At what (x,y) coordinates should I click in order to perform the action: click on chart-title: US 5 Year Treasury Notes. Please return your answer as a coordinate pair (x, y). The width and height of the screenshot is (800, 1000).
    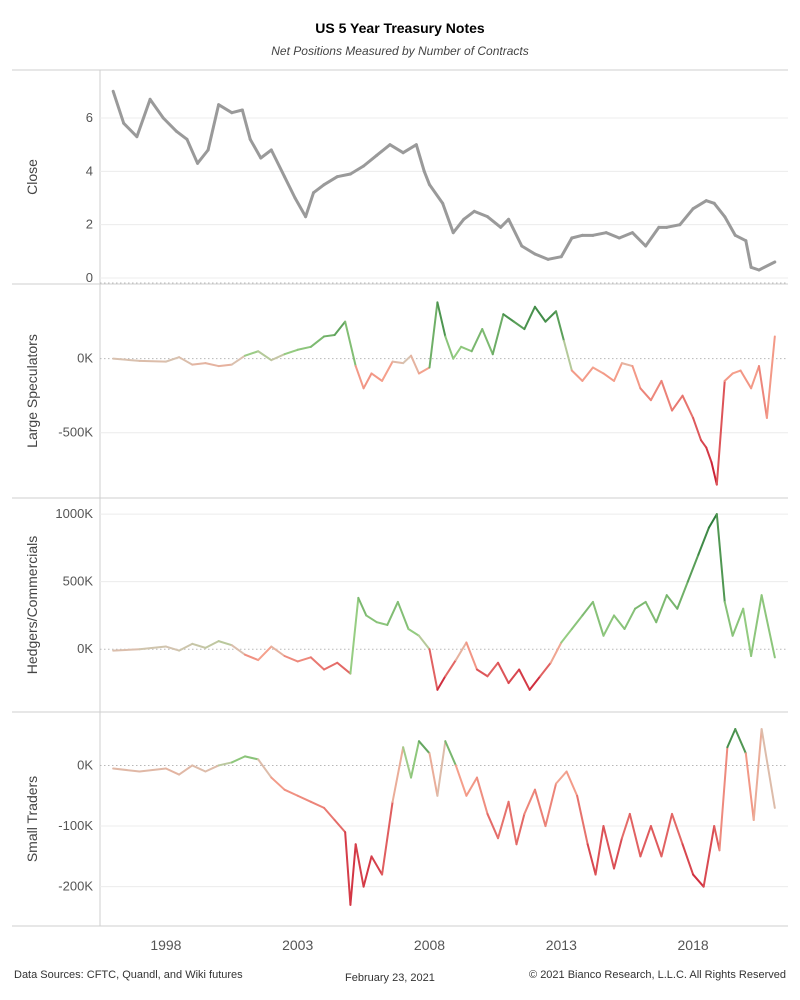
    Looking at the image, I should click on (400, 28).